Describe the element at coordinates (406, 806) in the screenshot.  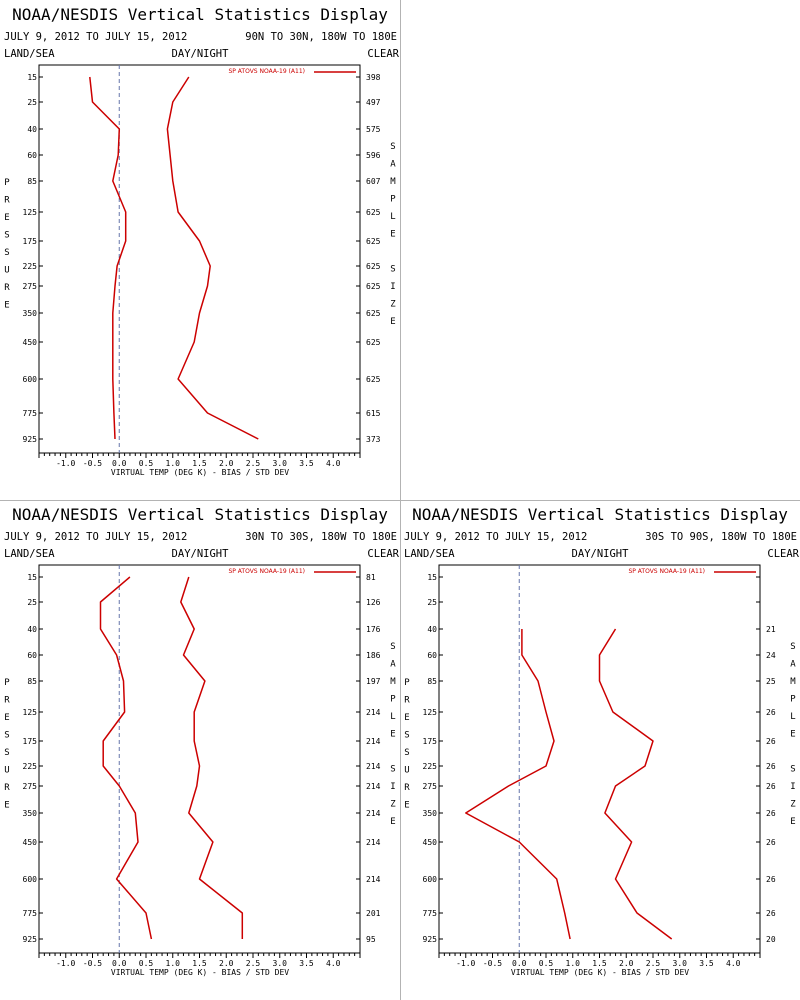
I see `y-axis-title-letter: E` at that location.